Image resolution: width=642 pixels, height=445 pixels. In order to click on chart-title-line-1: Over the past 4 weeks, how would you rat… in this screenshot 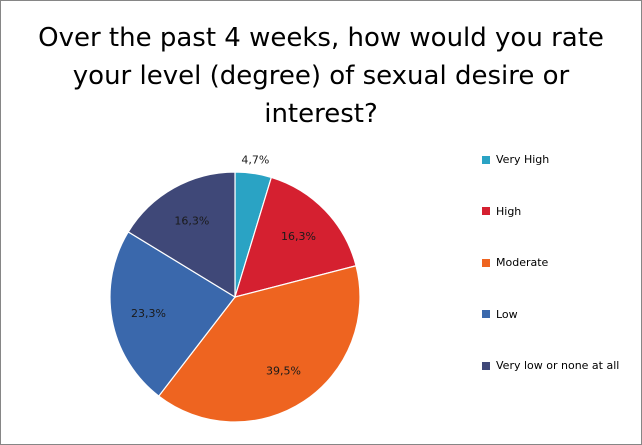, I will do `click(321, 38)`.